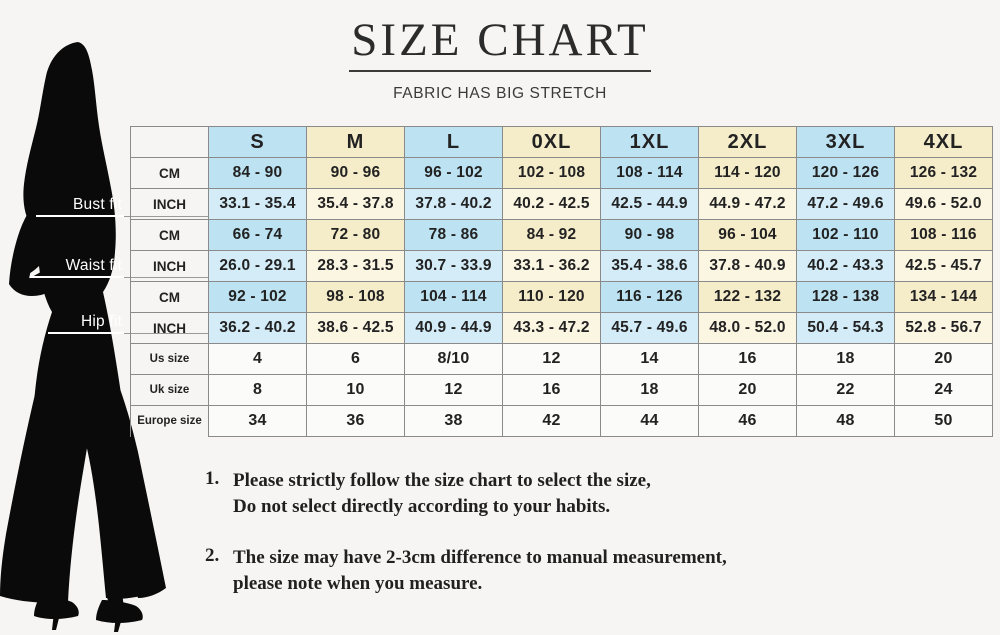 The image size is (1000, 635). I want to click on cell-uk-0xl: 16, so click(551, 390).